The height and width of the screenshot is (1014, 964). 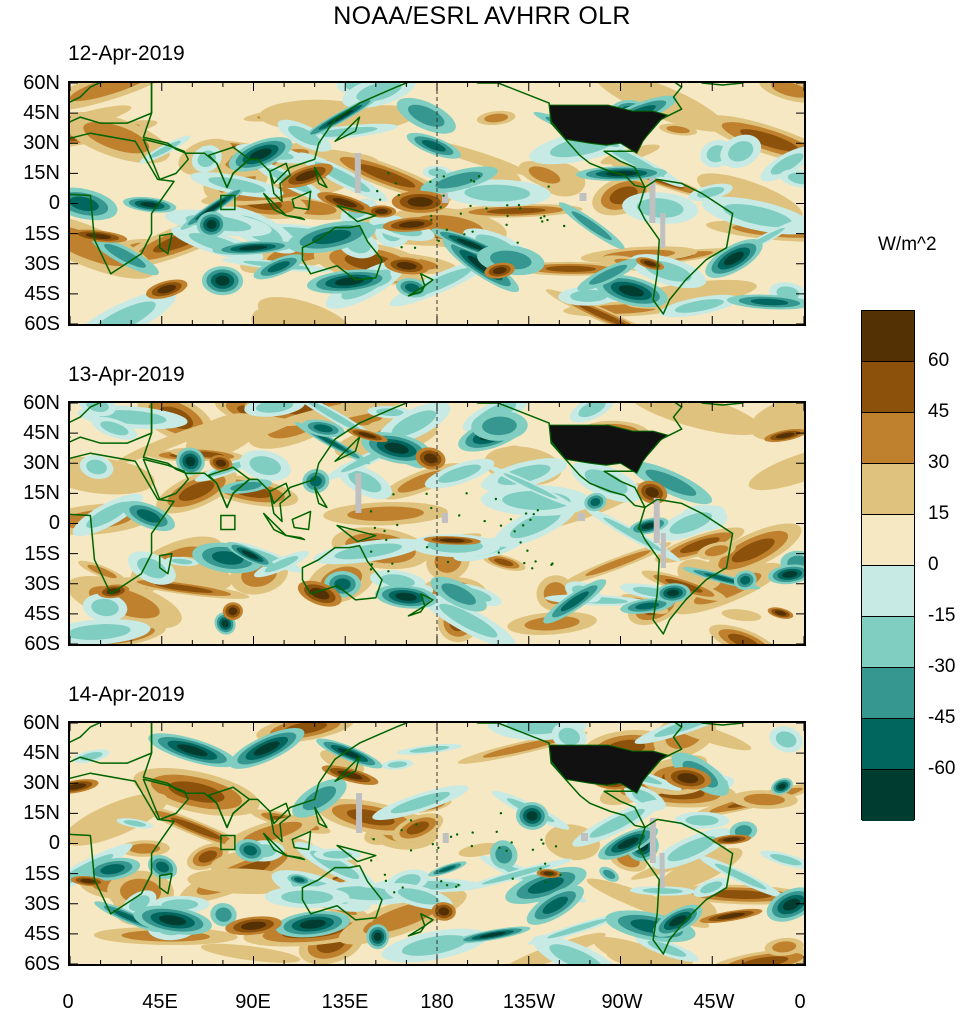 I want to click on lat-label: 30S, so click(x=42, y=903).